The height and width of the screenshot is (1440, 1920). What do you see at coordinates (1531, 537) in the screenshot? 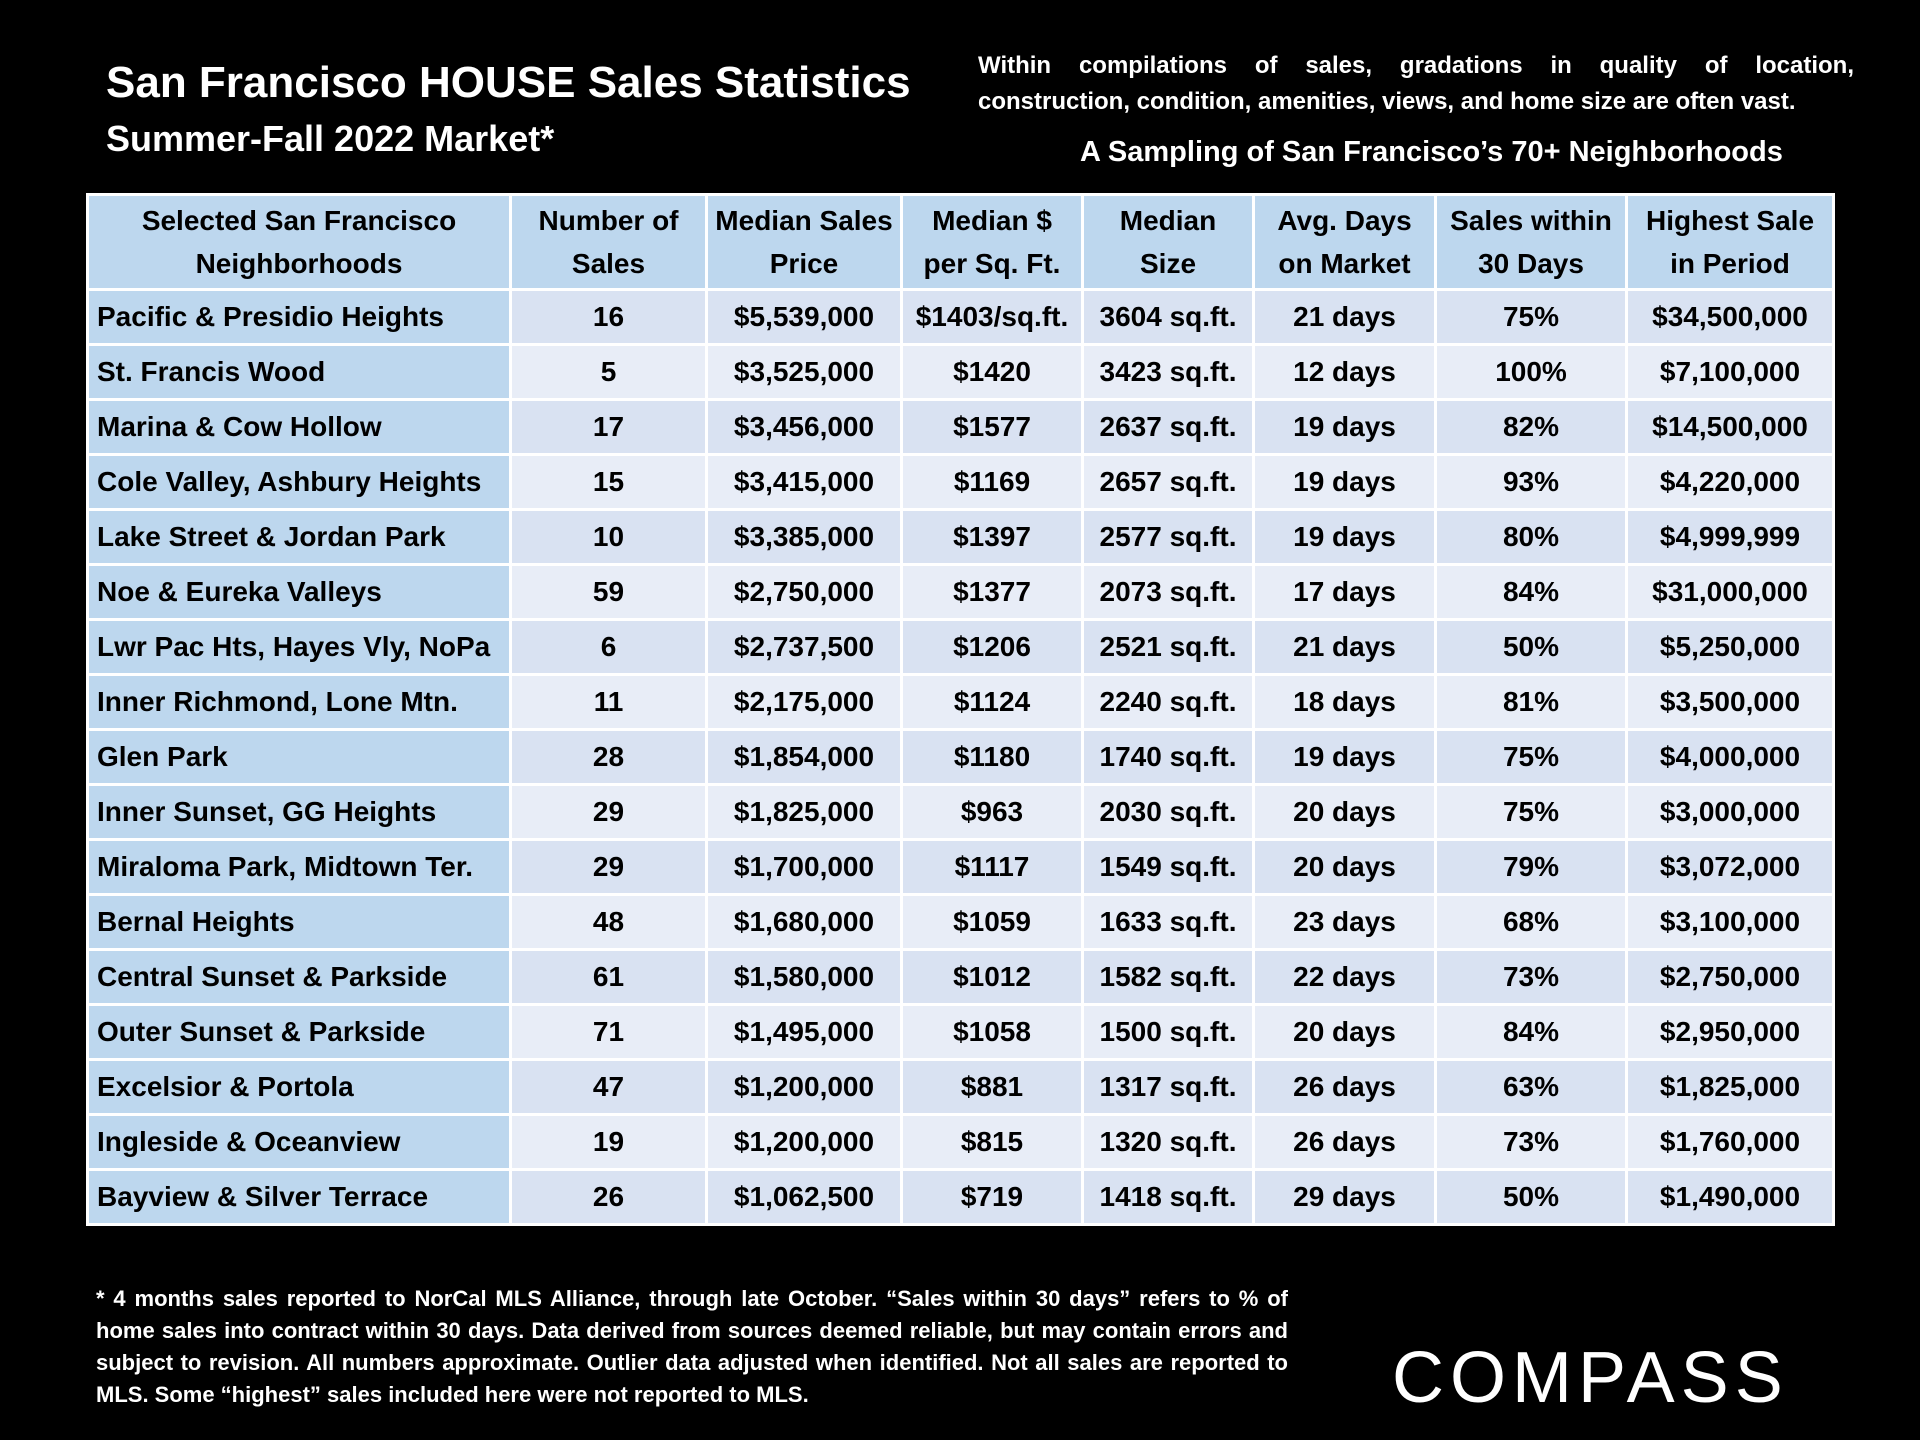
I see `cell-sales-30: 80%` at bounding box center [1531, 537].